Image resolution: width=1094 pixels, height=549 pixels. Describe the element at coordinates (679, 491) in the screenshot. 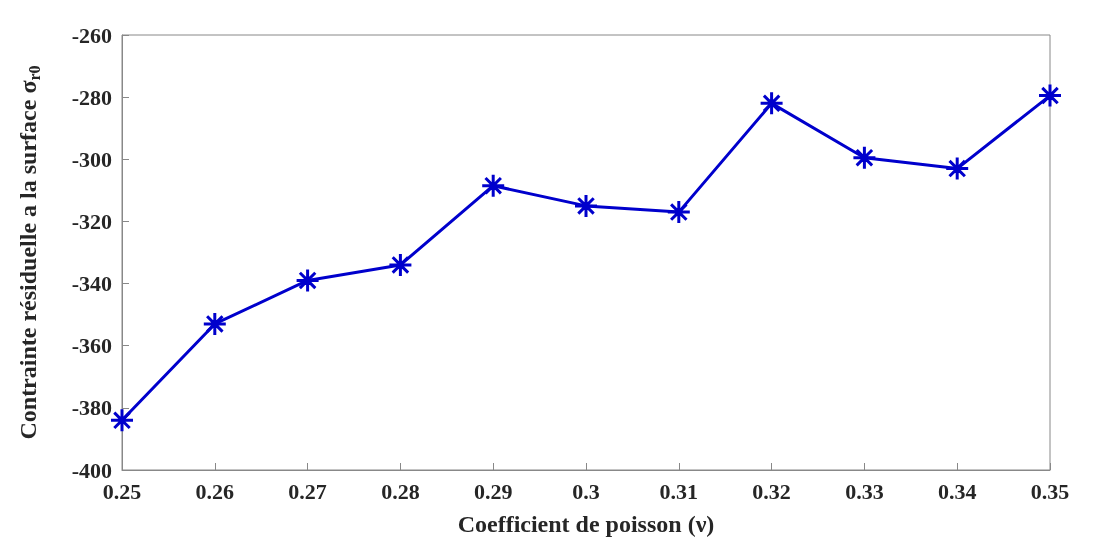

I see `x-tick-label: 0.31` at that location.